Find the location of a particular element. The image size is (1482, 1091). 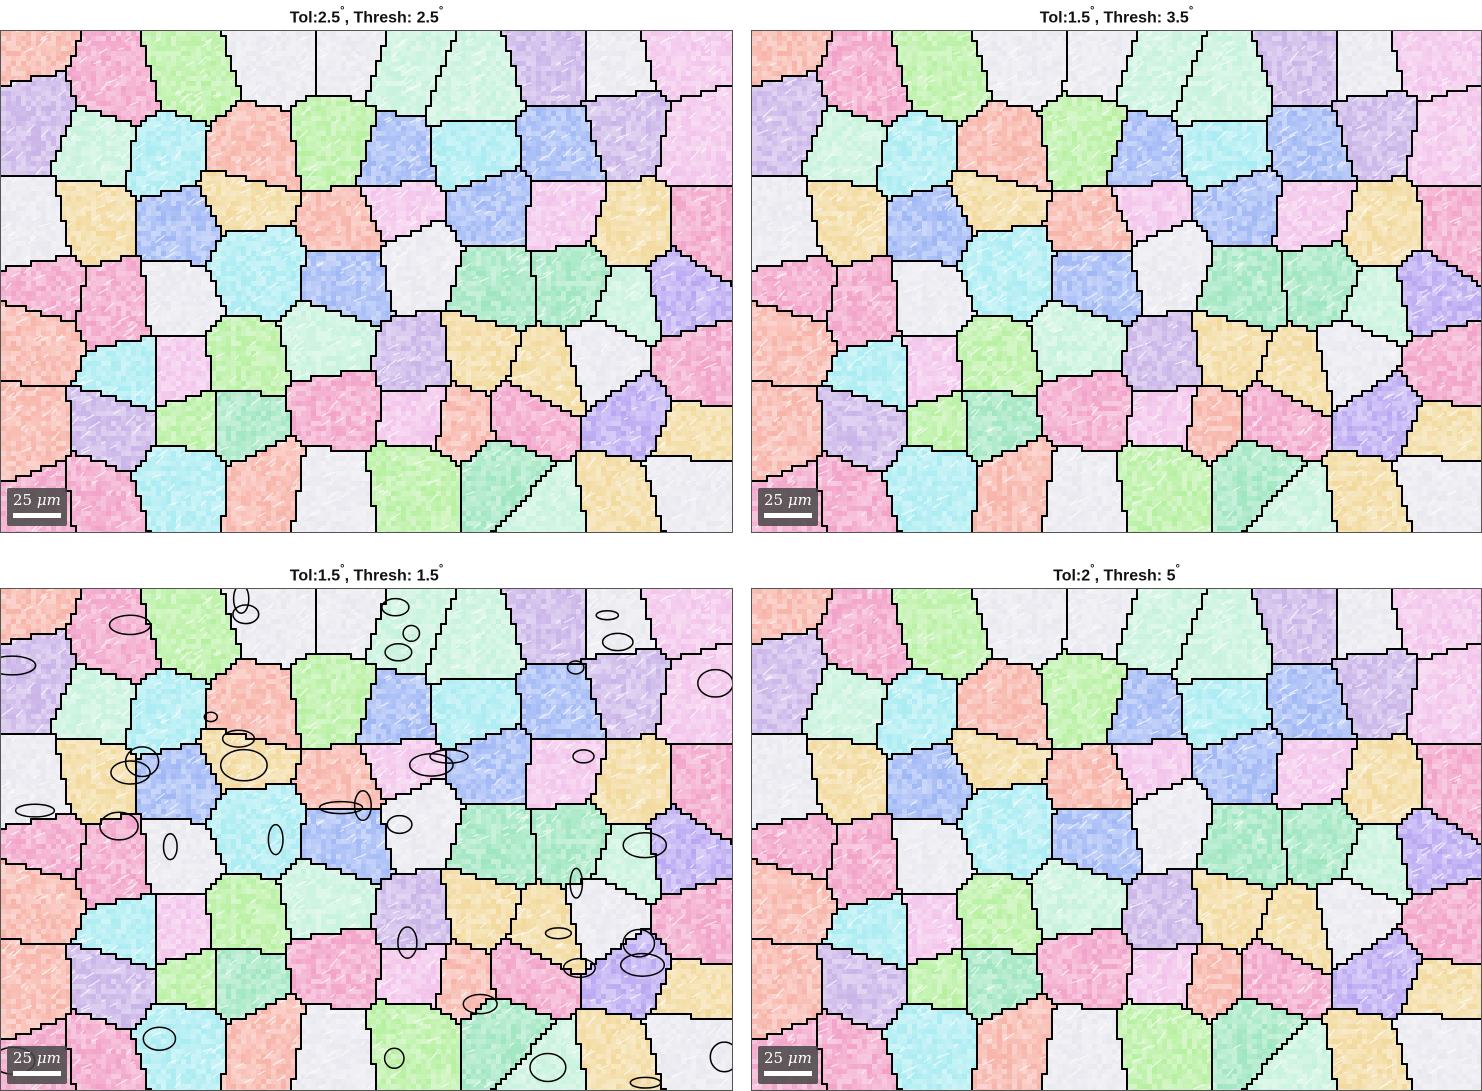

threshold-value: 3.5 is located at coordinates (1178, 17).